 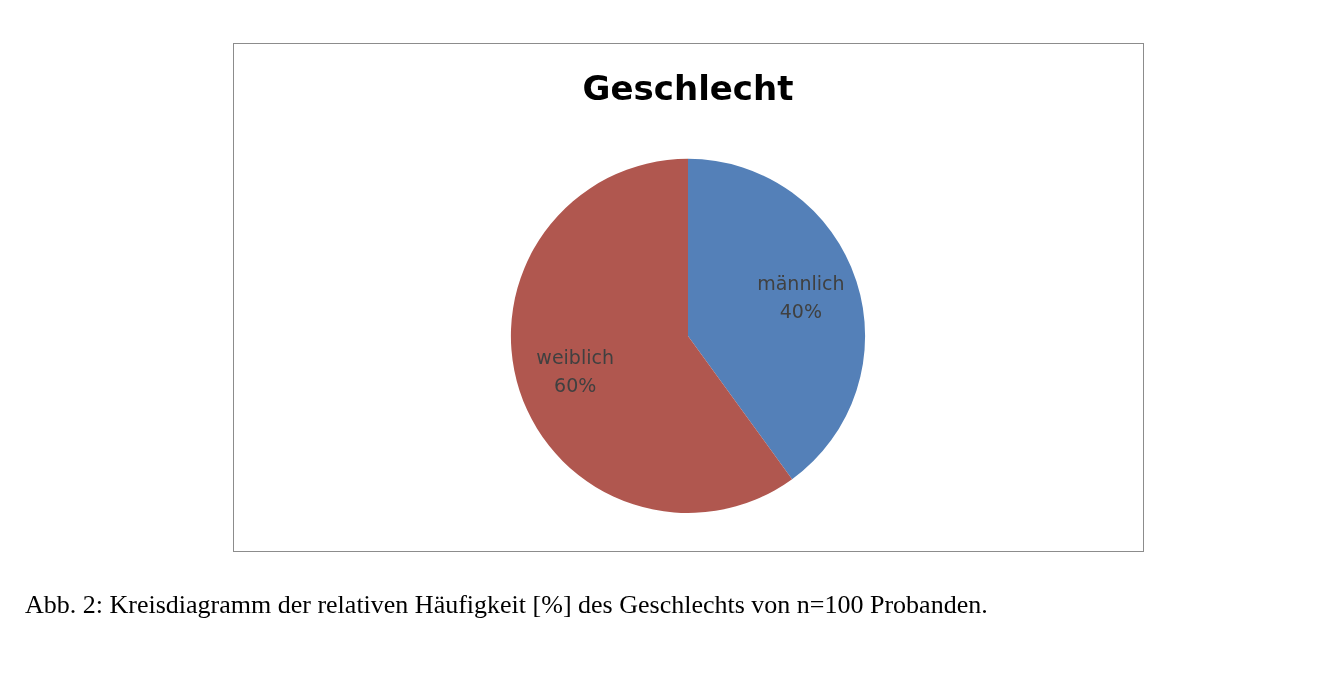 What do you see at coordinates (575, 356) in the screenshot?
I see `slice-label: weiblich` at bounding box center [575, 356].